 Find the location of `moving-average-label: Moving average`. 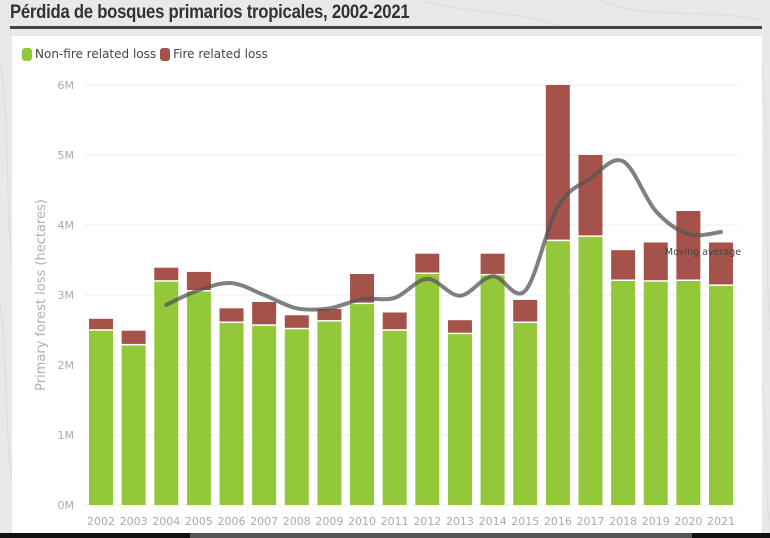

moving-average-label: Moving average is located at coordinates (703, 252).